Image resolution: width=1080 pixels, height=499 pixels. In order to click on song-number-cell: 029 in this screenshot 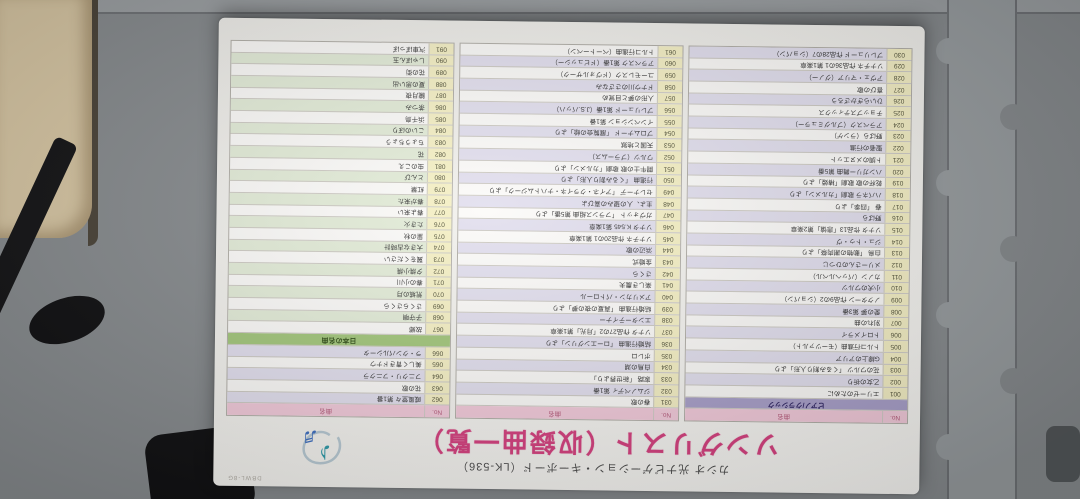, I will do `click(899, 66)`.